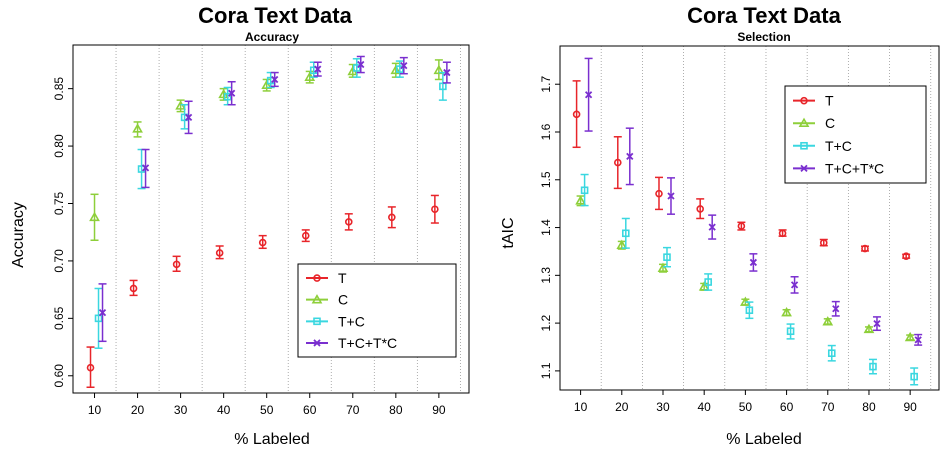 The width and height of the screenshot is (951, 453). I want to click on legend-item: C, so click(327, 300).